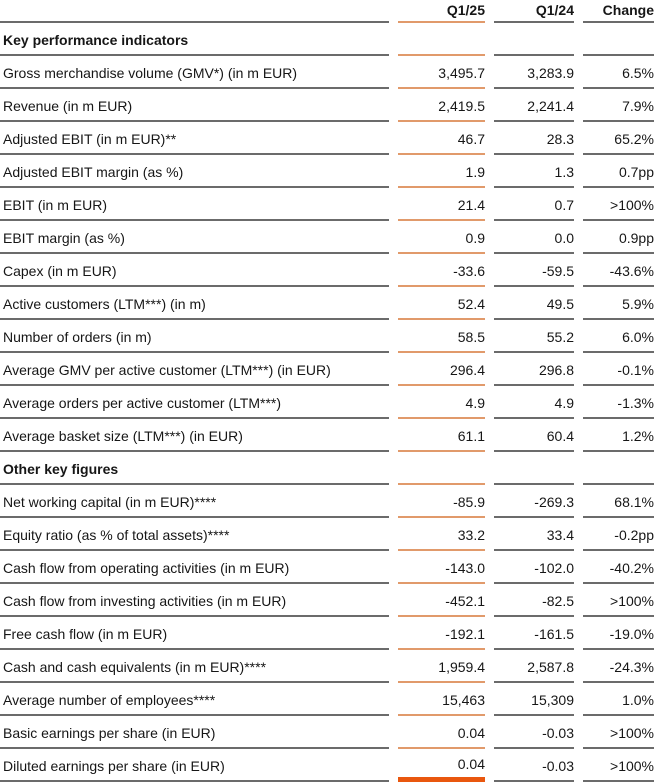  What do you see at coordinates (534, 105) in the screenshot?
I see `value-q124: 2,241.4` at bounding box center [534, 105].